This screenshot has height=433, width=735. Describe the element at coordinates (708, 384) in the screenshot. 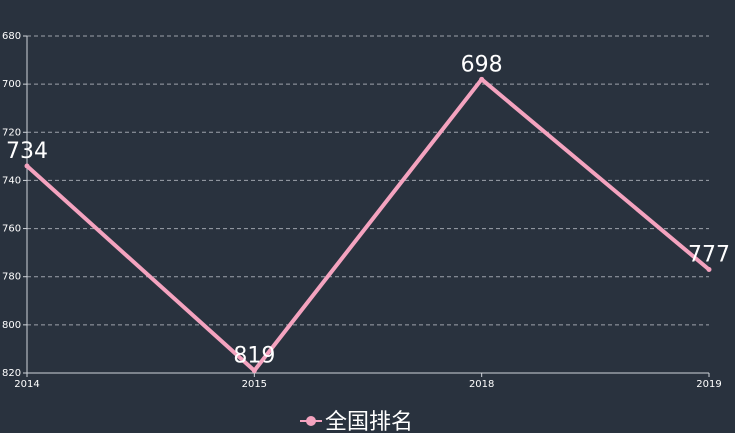

I see `x-tick-label: 2019` at that location.